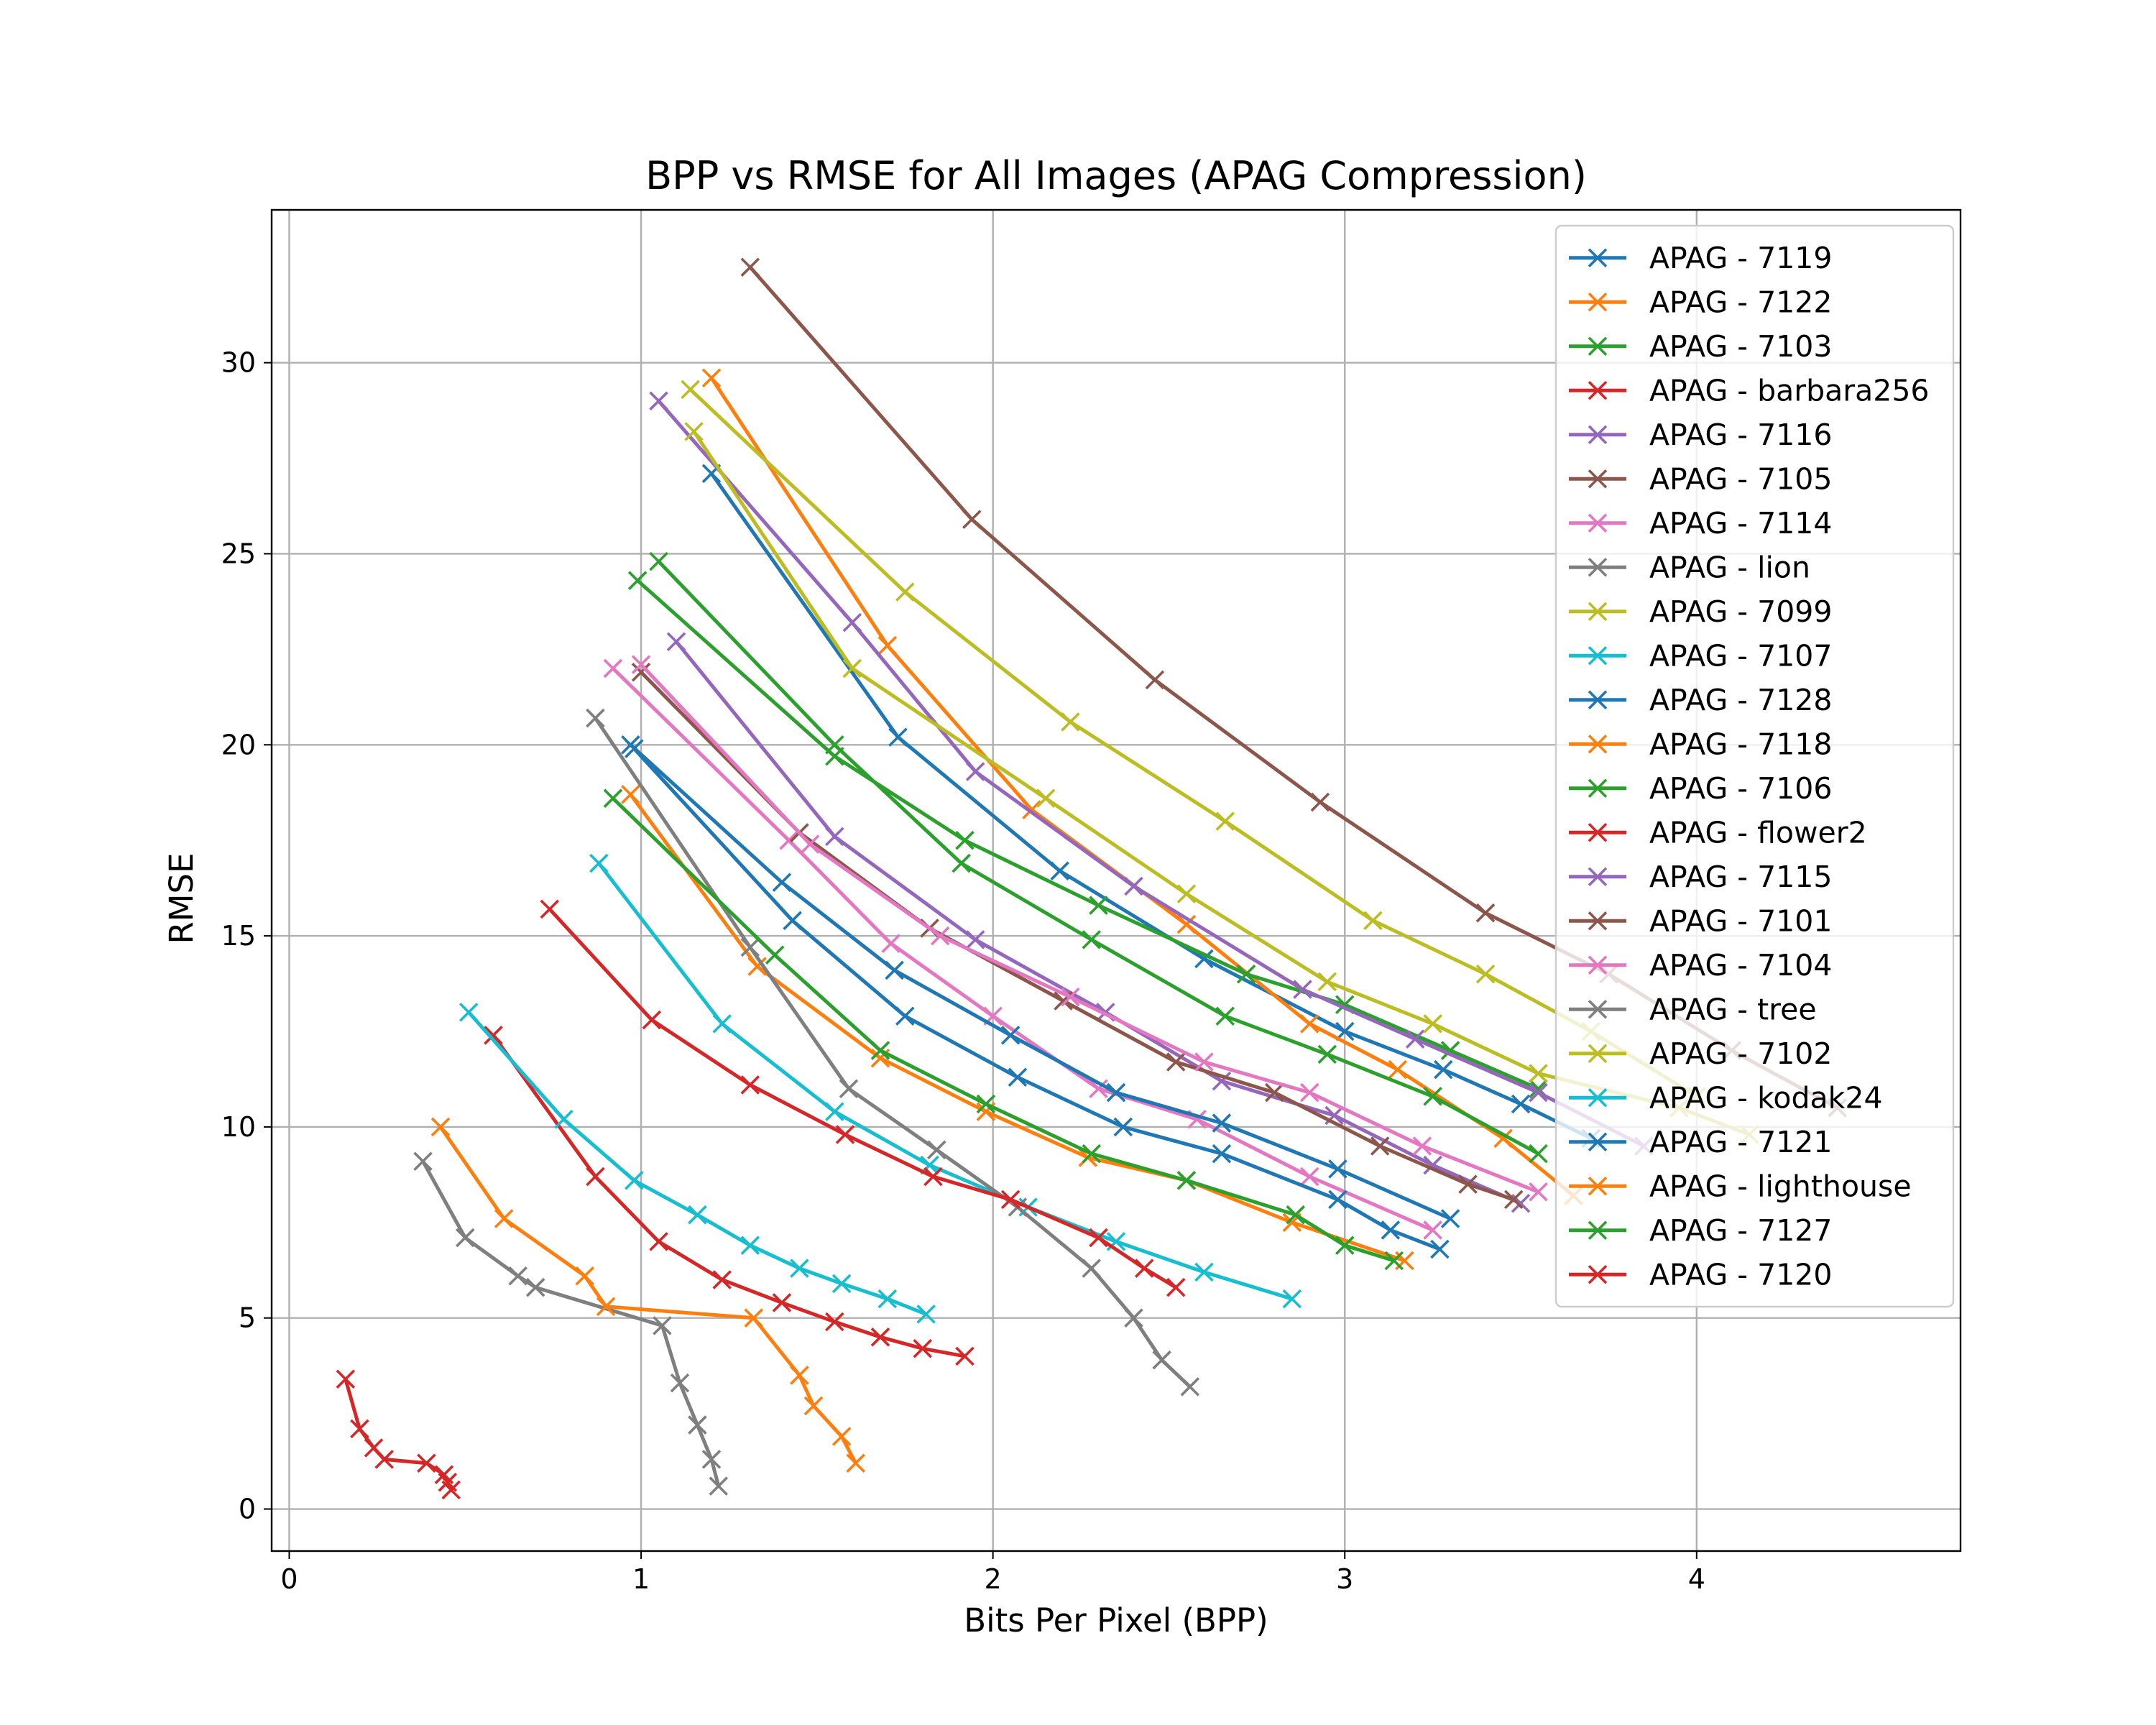 The image size is (2156, 1725). What do you see at coordinates (1726, 1097) in the screenshot?
I see `legend-entry: APAG - kodak24` at bounding box center [1726, 1097].